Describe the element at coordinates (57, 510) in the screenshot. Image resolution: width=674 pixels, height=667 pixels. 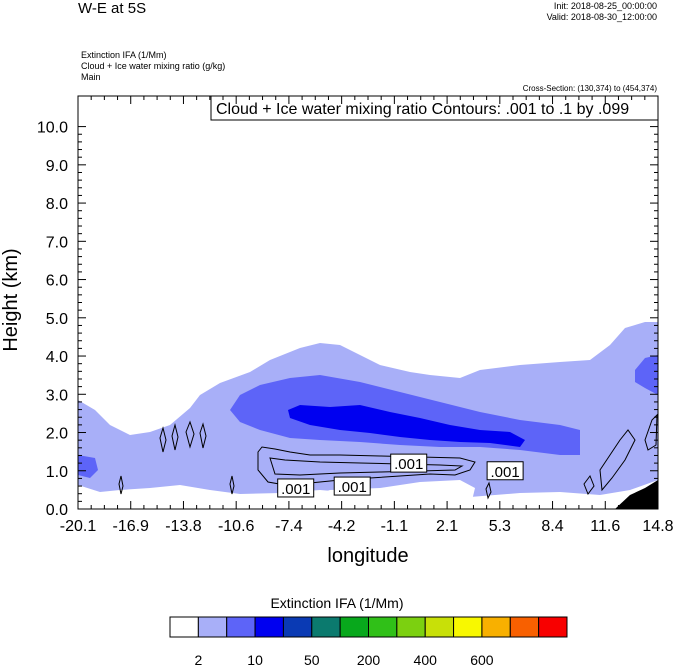
I see `y-tick-label: 0.0` at that location.